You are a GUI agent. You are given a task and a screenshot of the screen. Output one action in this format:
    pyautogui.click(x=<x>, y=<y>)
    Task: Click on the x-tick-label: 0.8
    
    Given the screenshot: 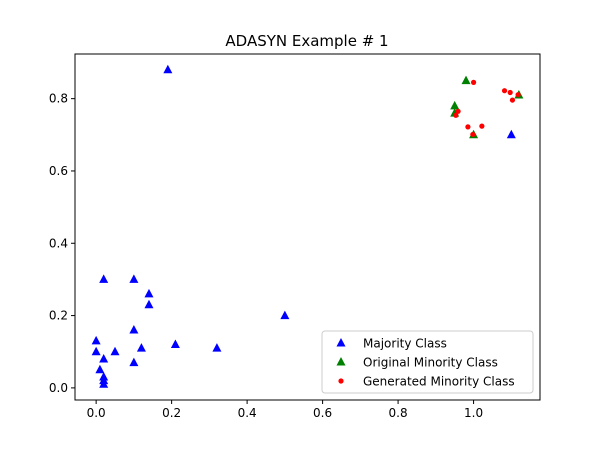 What is the action you would take?
    pyautogui.click(x=398, y=413)
    